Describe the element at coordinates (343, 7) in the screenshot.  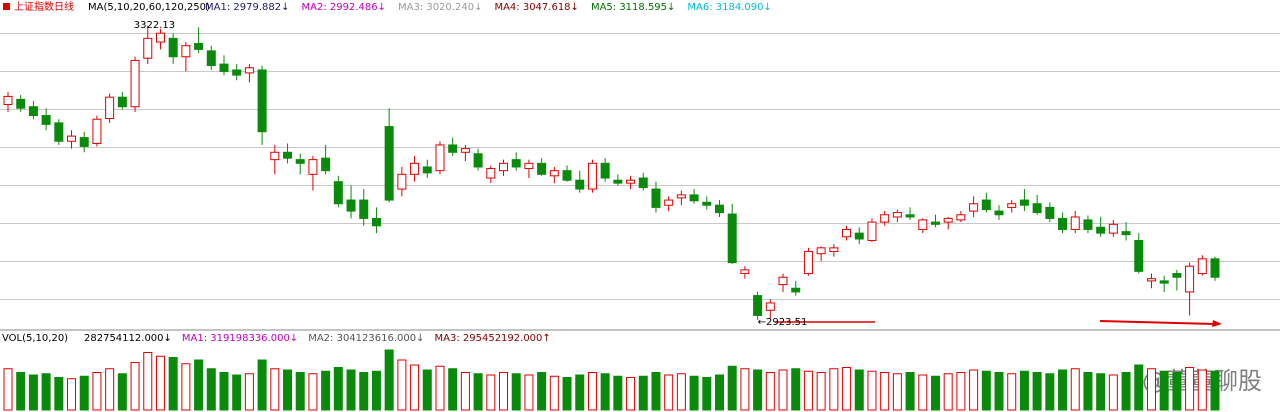
I see `legend-entry: MA2: 2992.486↓` at that location.